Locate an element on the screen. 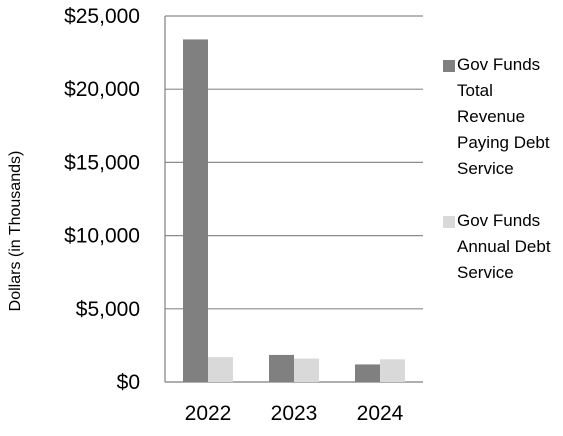 The width and height of the screenshot is (563, 436). x-tick-label-2024: 2024 is located at coordinates (380, 413).